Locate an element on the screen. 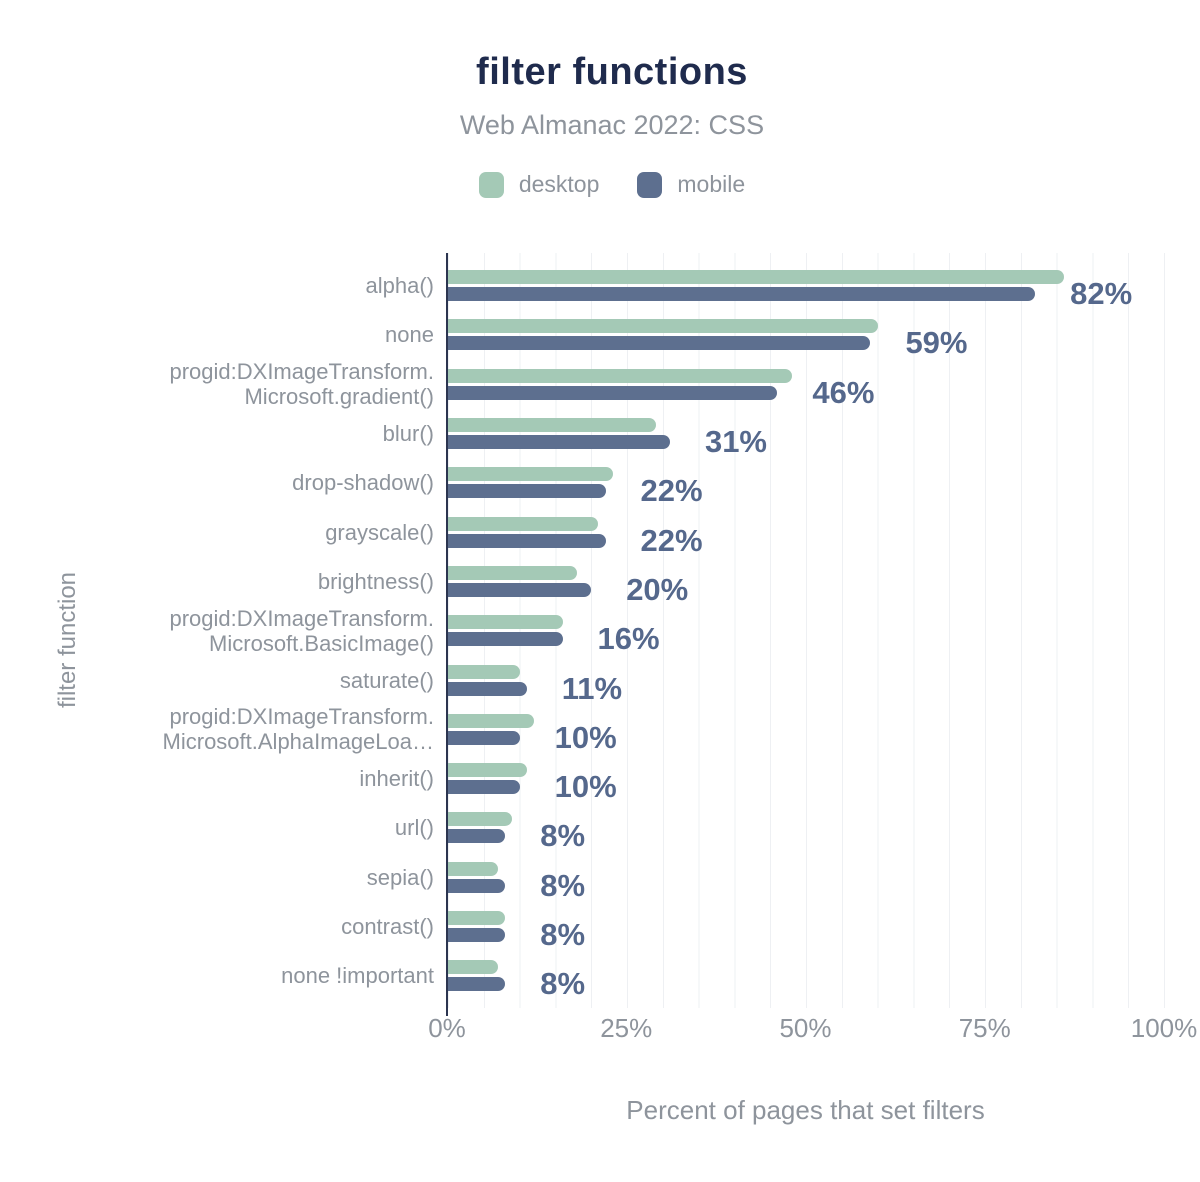 The width and height of the screenshot is (1200, 1182). category-label: saturate() is located at coordinates (386, 680).